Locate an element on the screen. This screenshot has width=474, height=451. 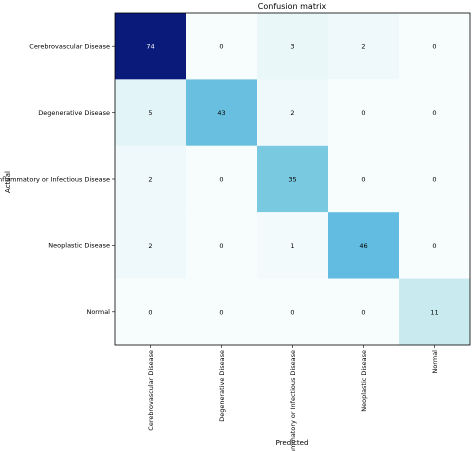
y-tick-label: Cerebrovascular Disease is located at coordinates (69, 47).